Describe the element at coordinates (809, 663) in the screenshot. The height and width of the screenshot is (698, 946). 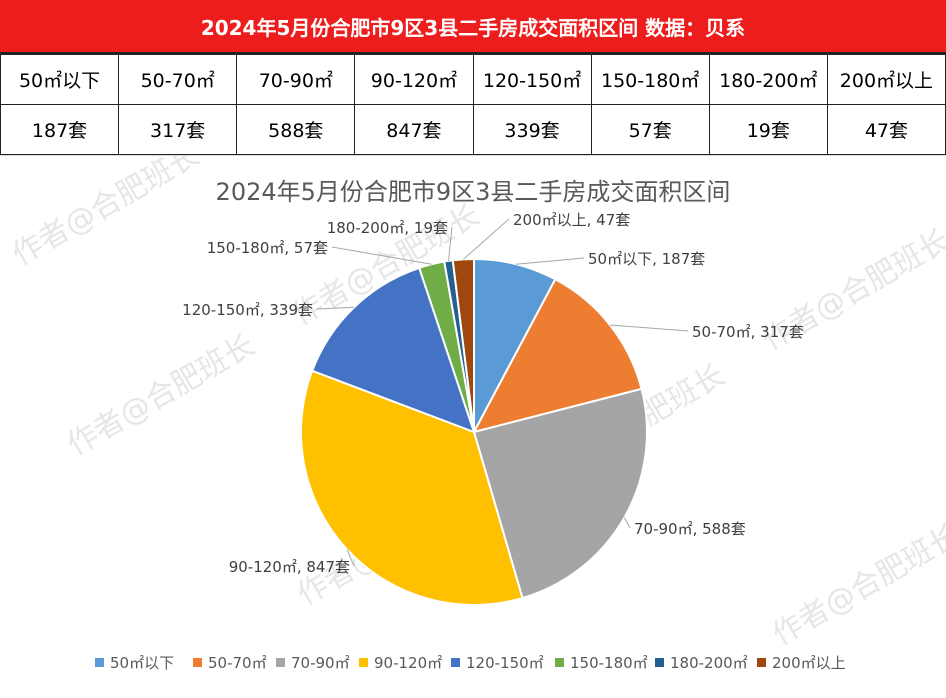
I see `legend-label: 200㎡以上` at that location.